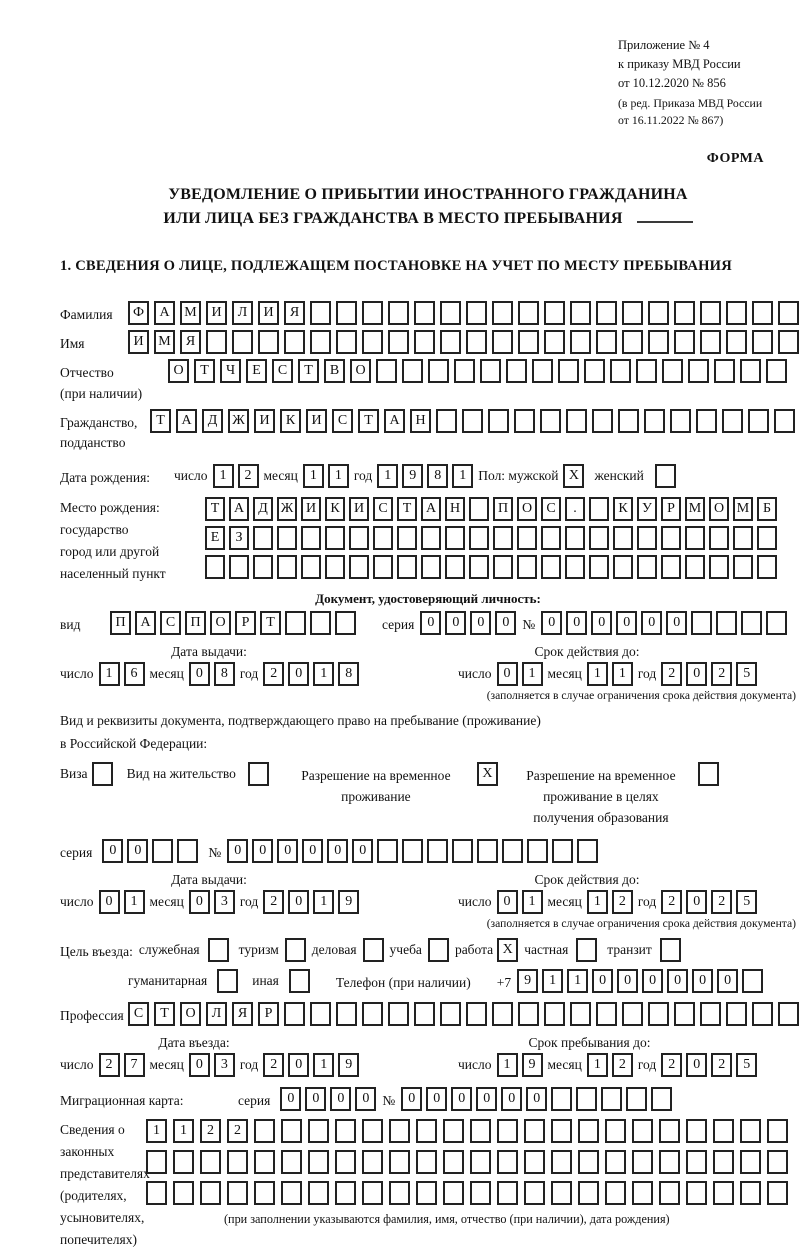 The image size is (800, 1251). What do you see at coordinates (349, 901) in the screenshot?
I see `residence-issue-year-cell: 9` at bounding box center [349, 901].